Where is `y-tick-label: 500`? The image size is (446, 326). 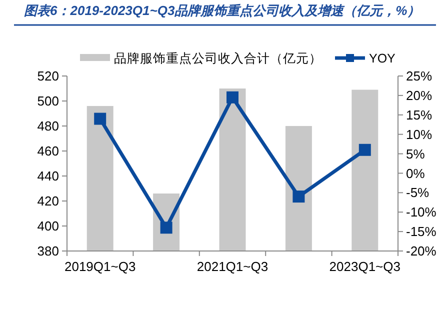 y-tick-label: 500 is located at coordinates (48, 101).